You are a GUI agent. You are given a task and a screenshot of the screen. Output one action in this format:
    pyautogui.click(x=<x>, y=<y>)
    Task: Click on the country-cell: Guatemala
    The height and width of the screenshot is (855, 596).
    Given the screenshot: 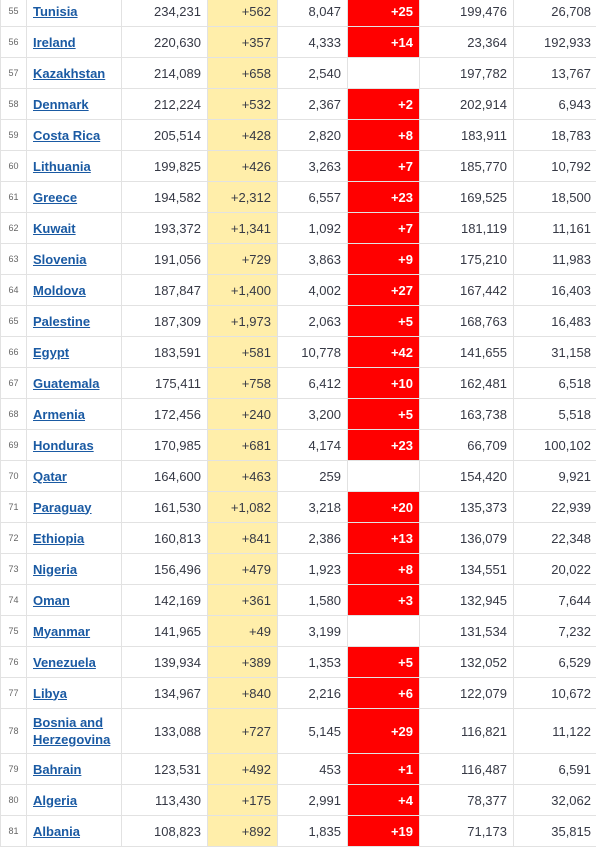 What is the action you would take?
    pyautogui.click(x=74, y=383)
    